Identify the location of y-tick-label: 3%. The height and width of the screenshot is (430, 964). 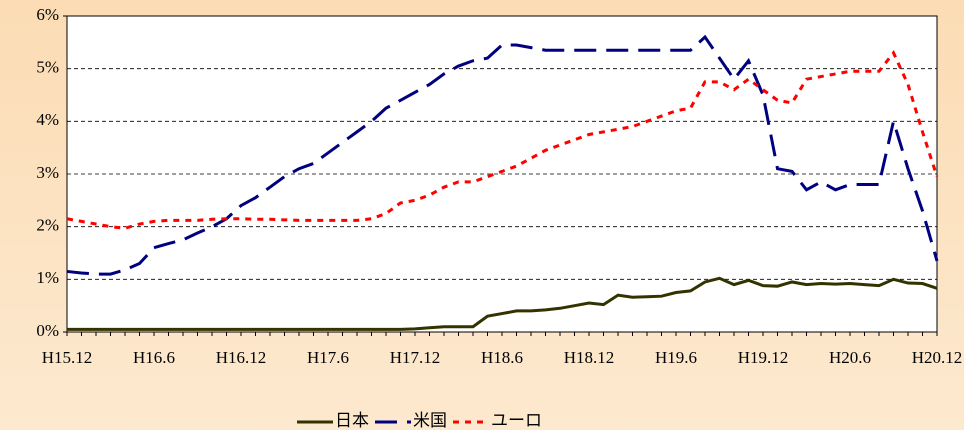
(47, 172).